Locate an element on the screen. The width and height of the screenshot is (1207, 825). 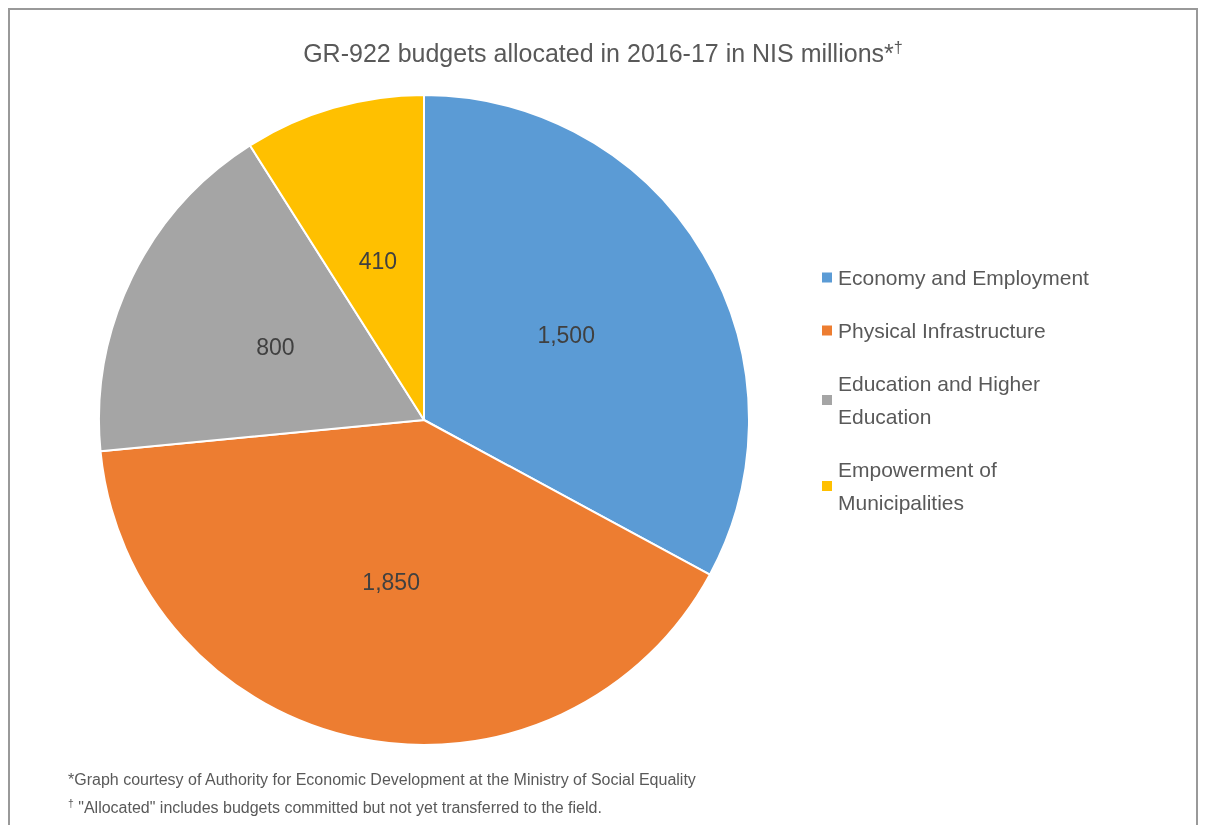
text: *Graph courtesy of Authority for Economic Development at the Ministry of Social Equality is located at coordinates (382, 780).